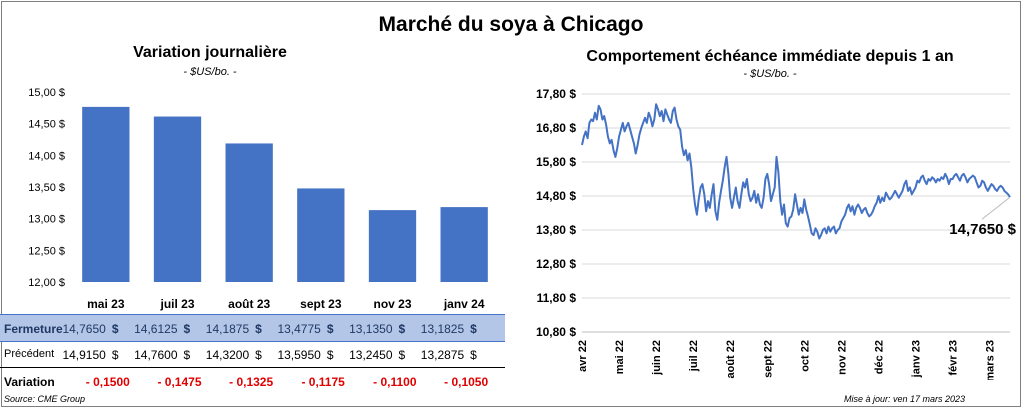 The width and height of the screenshot is (1024, 410). What do you see at coordinates (768, 359) in the screenshot?
I see `x-tick-label: sept 22` at bounding box center [768, 359].